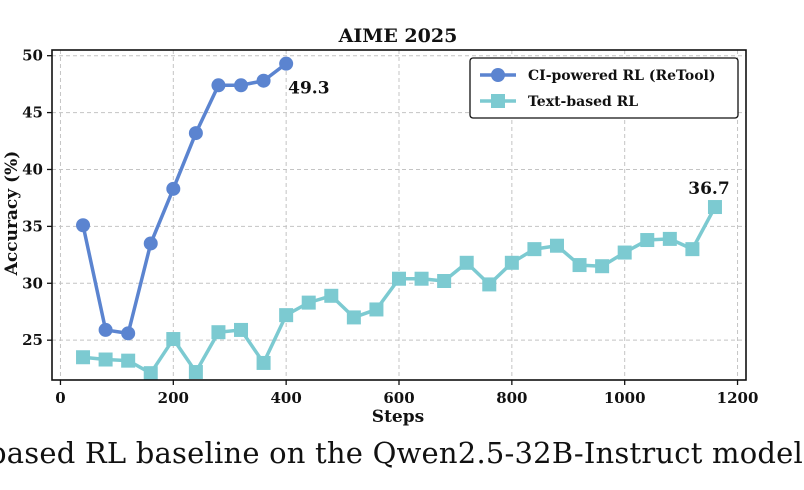  I want to click on series-line, so click(184, 199).